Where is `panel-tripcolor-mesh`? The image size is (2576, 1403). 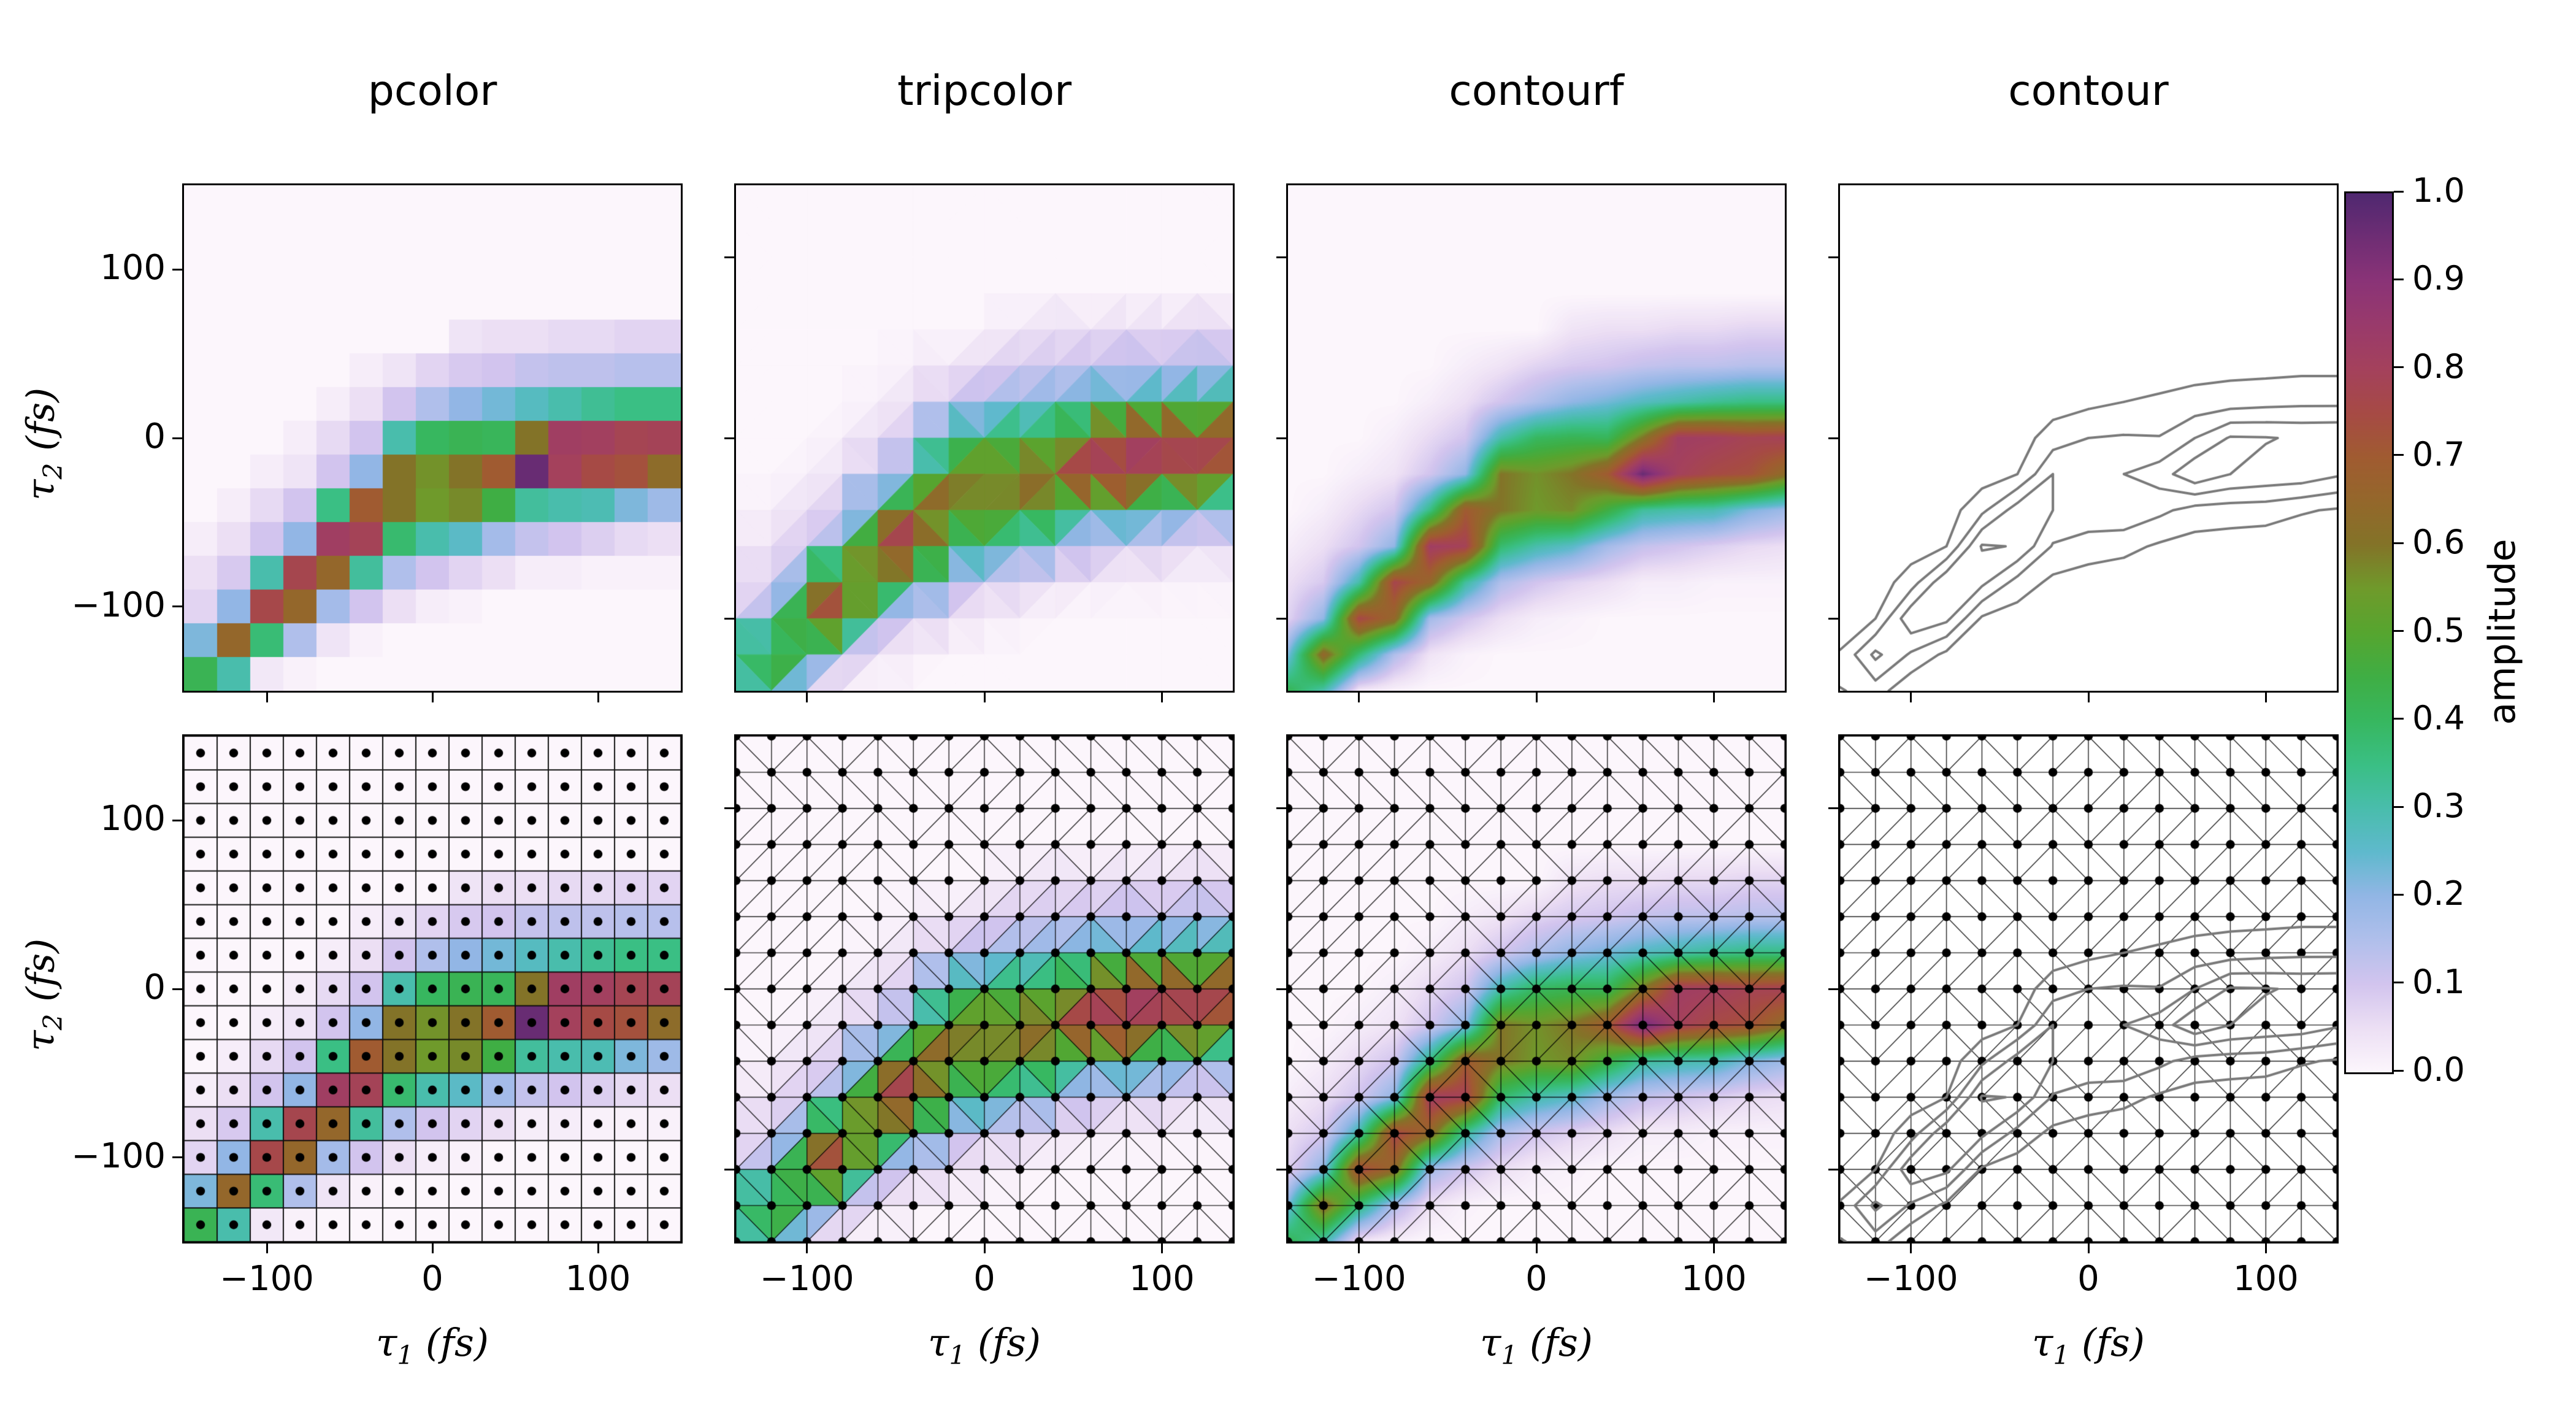
panel-tripcolor-mesh is located at coordinates (984, 988).